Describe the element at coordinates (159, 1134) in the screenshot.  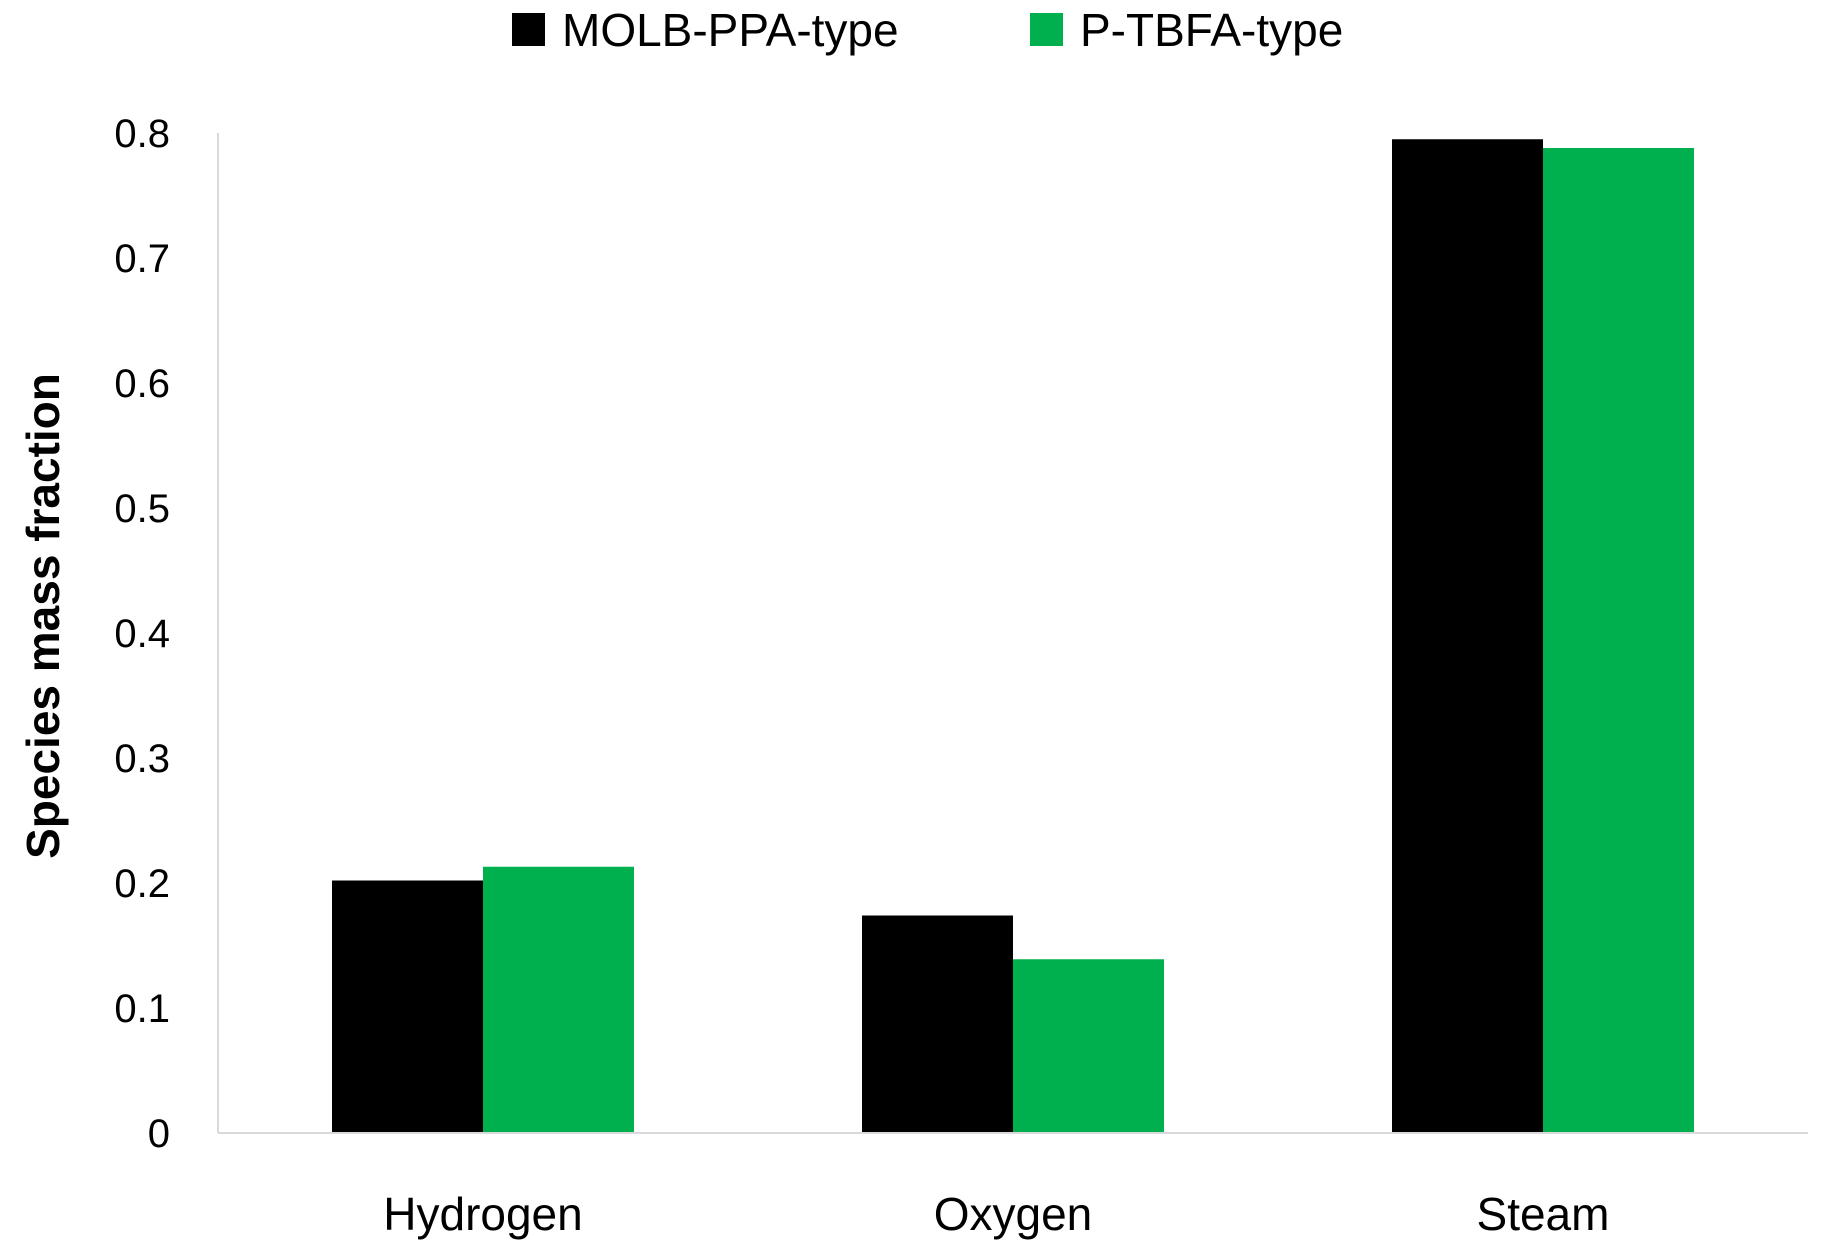
I see `y-tick-label: 0` at that location.